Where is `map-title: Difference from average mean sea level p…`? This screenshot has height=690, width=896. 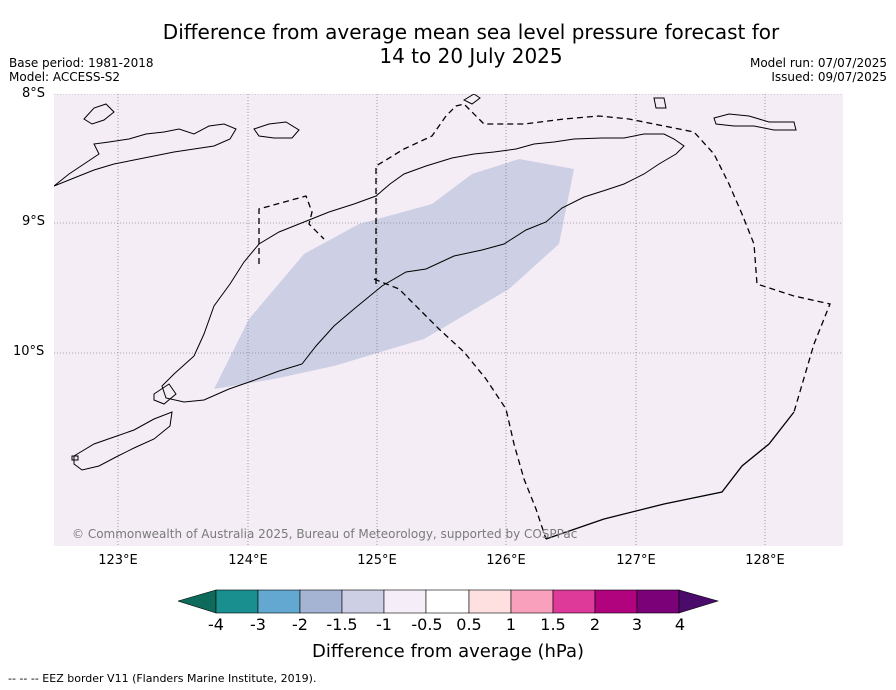
map-title: Difference from average mean sea level p… is located at coordinates (448, 44).